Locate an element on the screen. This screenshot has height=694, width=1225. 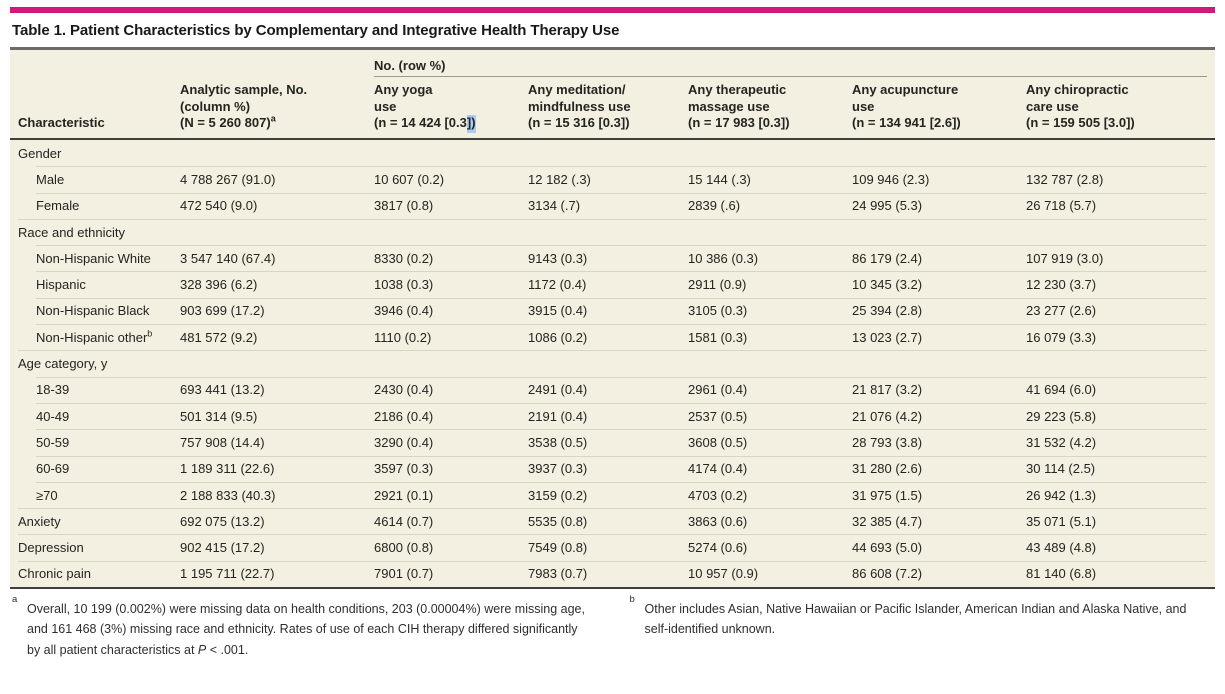
table-cell: 6800 (0.8) is located at coordinates (404, 548).